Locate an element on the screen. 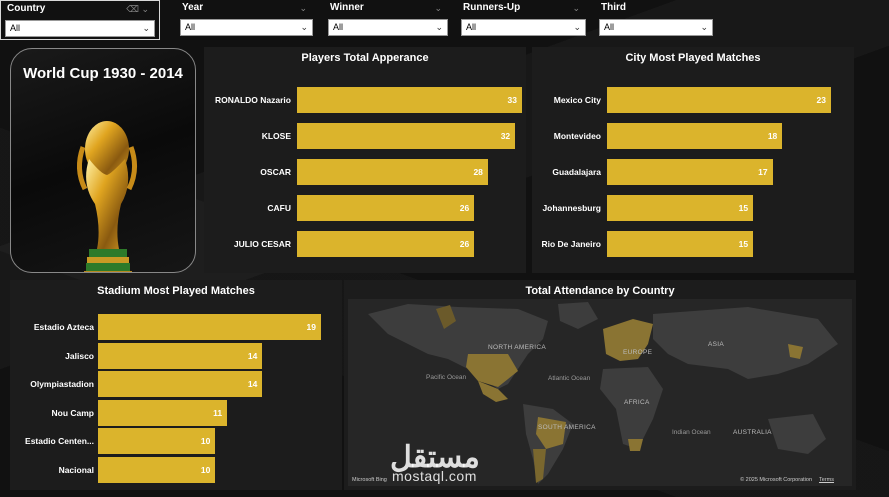  stadiums-bar-row: Olympiastadion 14 is located at coordinates (176, 384).